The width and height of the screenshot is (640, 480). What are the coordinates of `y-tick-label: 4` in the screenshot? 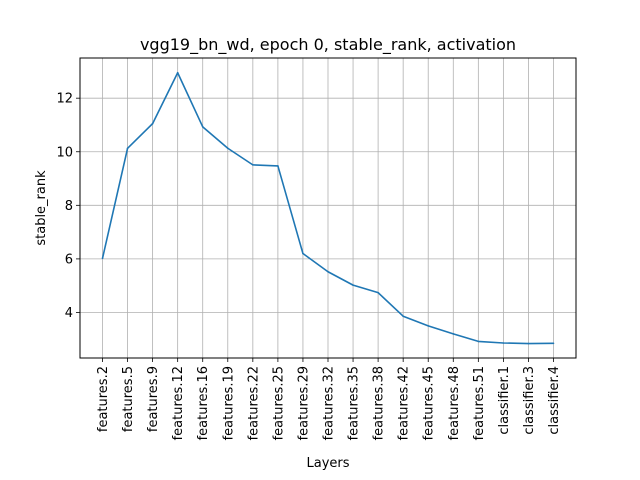 It's located at (69, 313).